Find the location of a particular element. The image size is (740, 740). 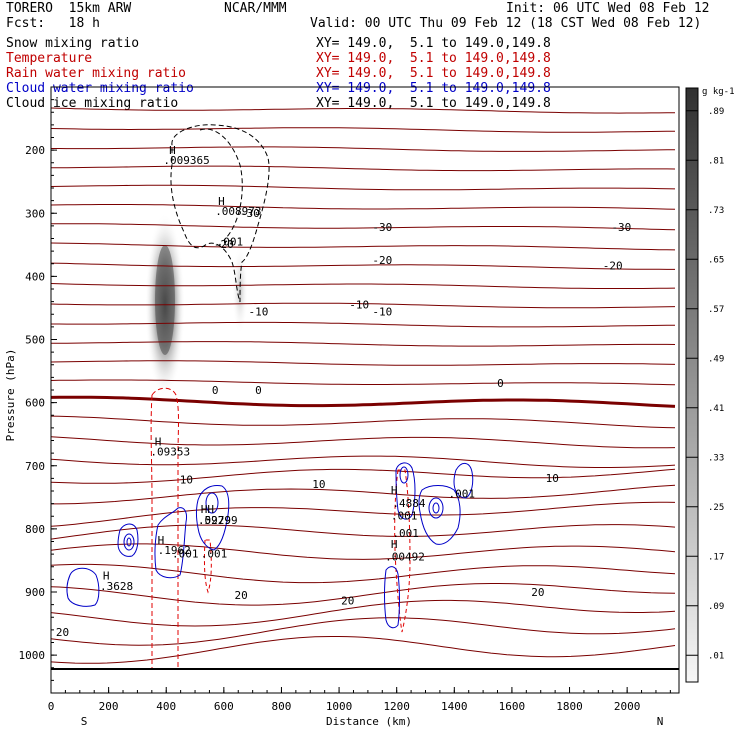

contour-max-label: .4884 is located at coordinates (408, 503).